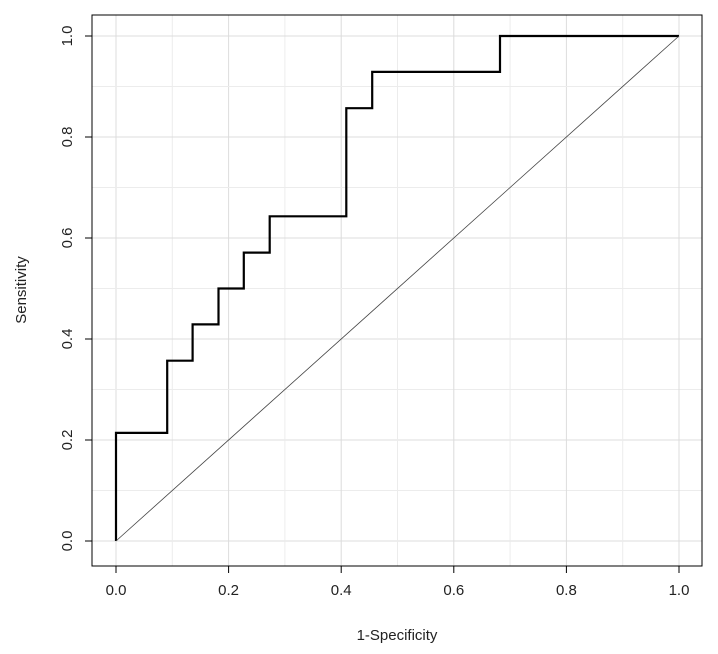  Describe the element at coordinates (228, 590) in the screenshot. I see `x-tick-label: 0.2` at that location.